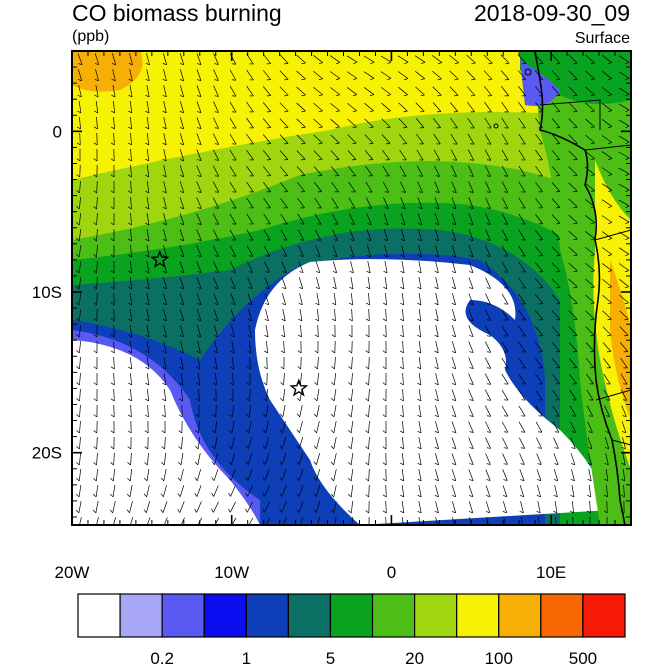  What do you see at coordinates (47, 453) in the screenshot?
I see `lat-label: 20S` at bounding box center [47, 453].